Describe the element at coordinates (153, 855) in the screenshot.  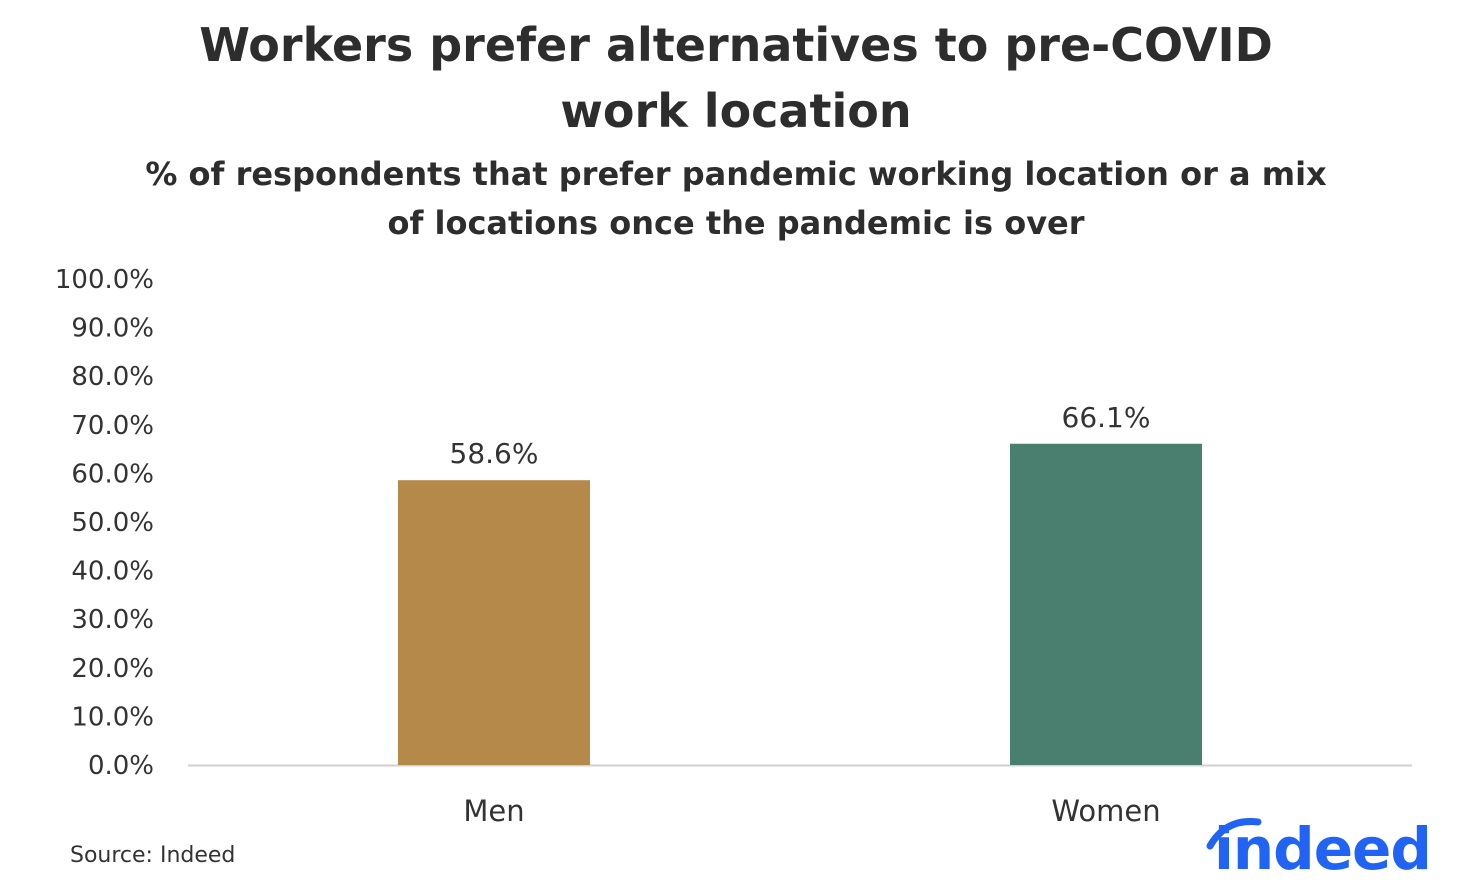
I see `source-note: Source: Indeed` at that location.